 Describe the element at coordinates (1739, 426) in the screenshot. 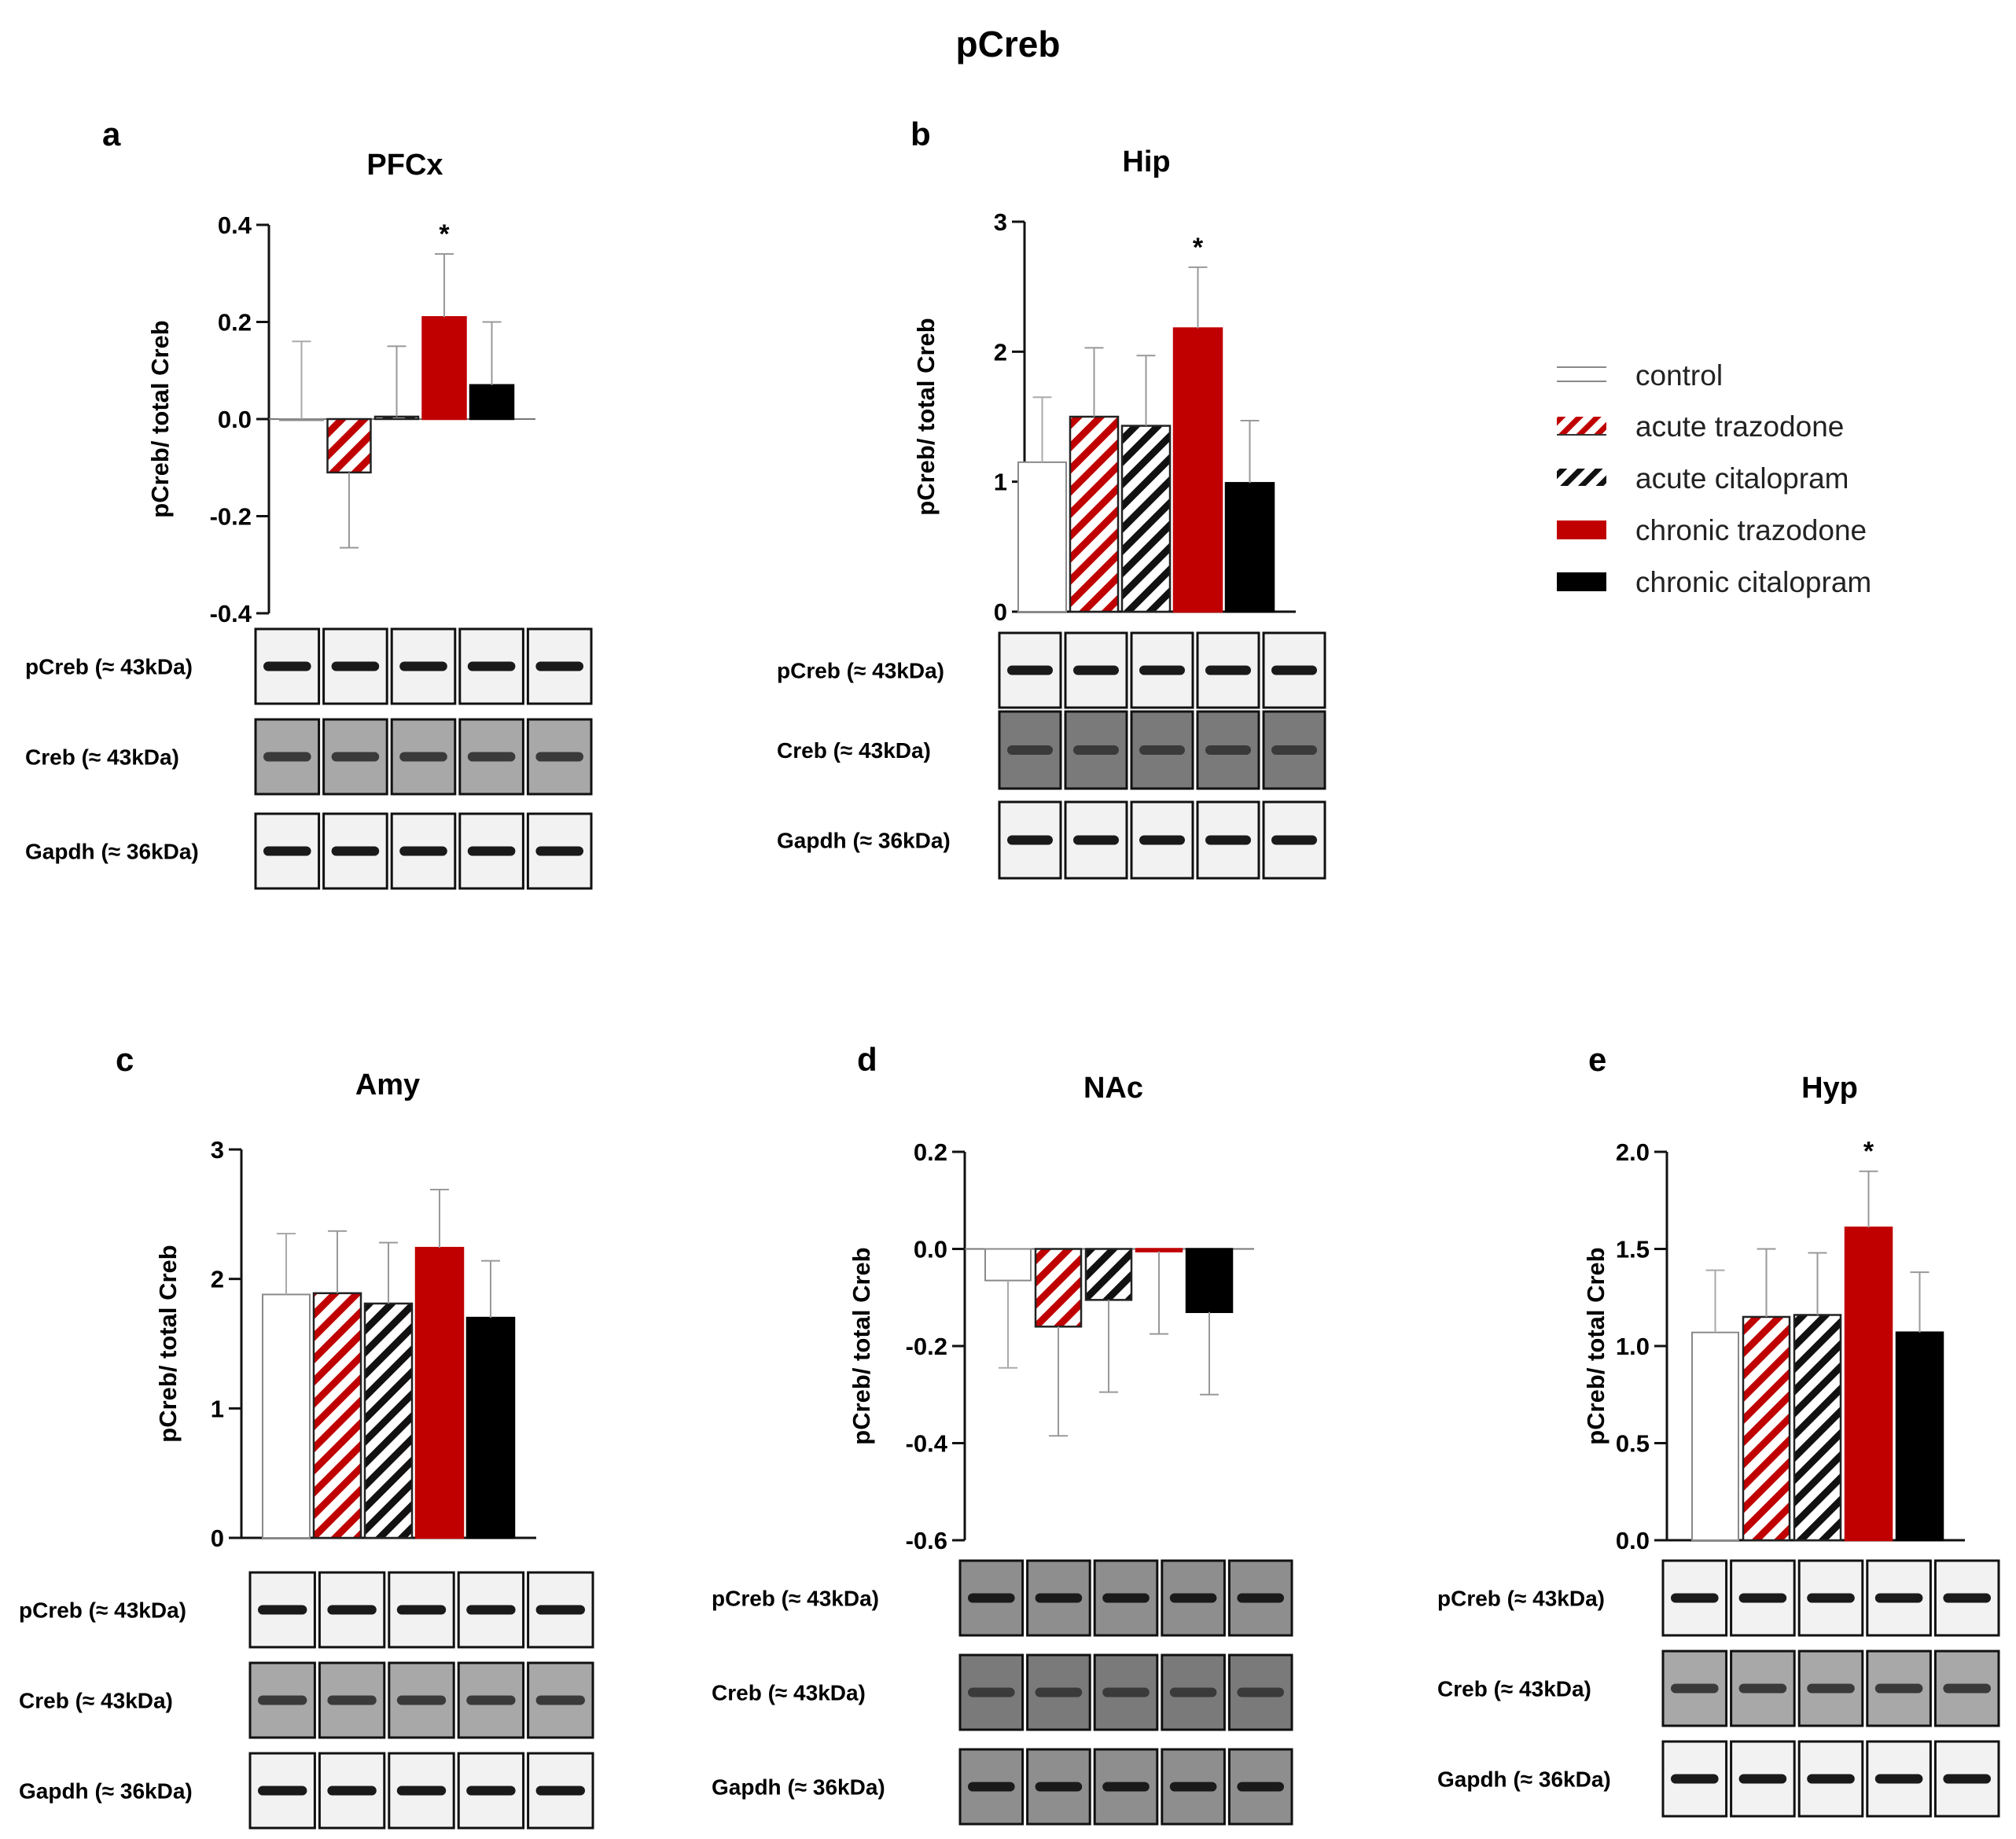

I see `legend-label-acute-trazodone: acute trazodone` at that location.